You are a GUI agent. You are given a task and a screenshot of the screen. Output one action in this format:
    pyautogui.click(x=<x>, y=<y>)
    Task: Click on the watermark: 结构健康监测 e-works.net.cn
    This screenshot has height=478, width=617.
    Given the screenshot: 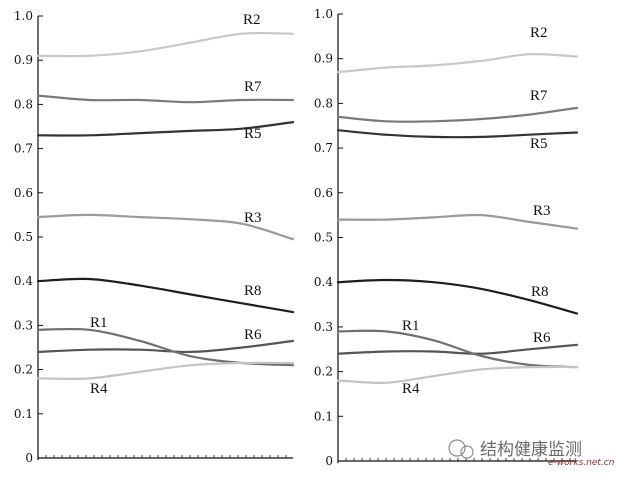 What is the action you would take?
    pyautogui.click(x=531, y=453)
    